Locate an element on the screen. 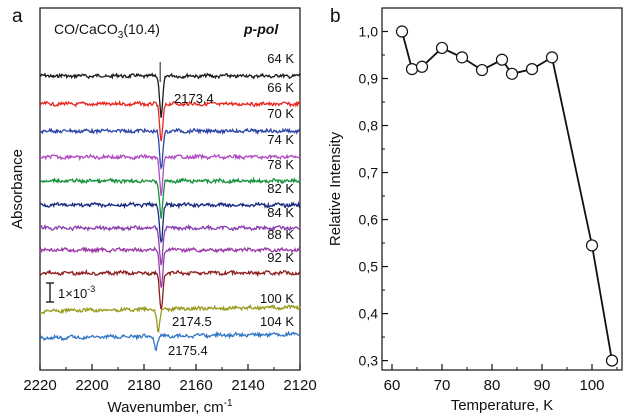  panel-b-label: b is located at coordinates (335, 16).